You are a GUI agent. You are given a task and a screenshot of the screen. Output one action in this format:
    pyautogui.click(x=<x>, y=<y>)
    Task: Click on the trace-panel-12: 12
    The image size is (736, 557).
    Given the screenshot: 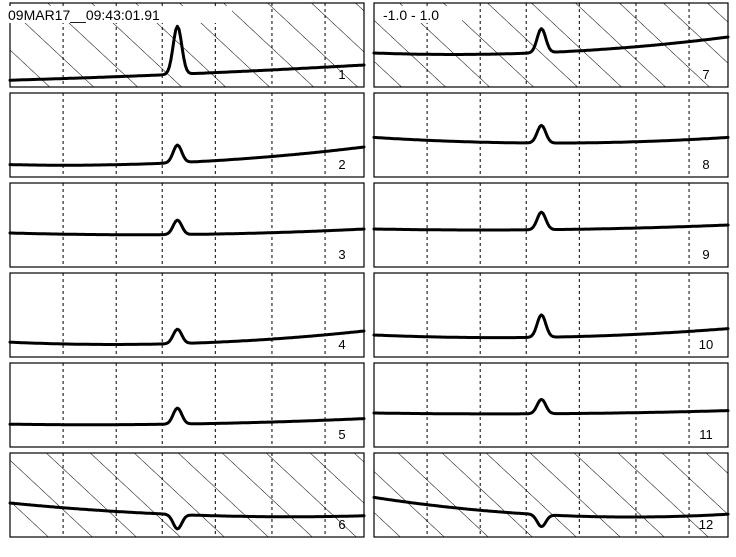 What is the action you would take?
    pyautogui.click(x=551, y=495)
    